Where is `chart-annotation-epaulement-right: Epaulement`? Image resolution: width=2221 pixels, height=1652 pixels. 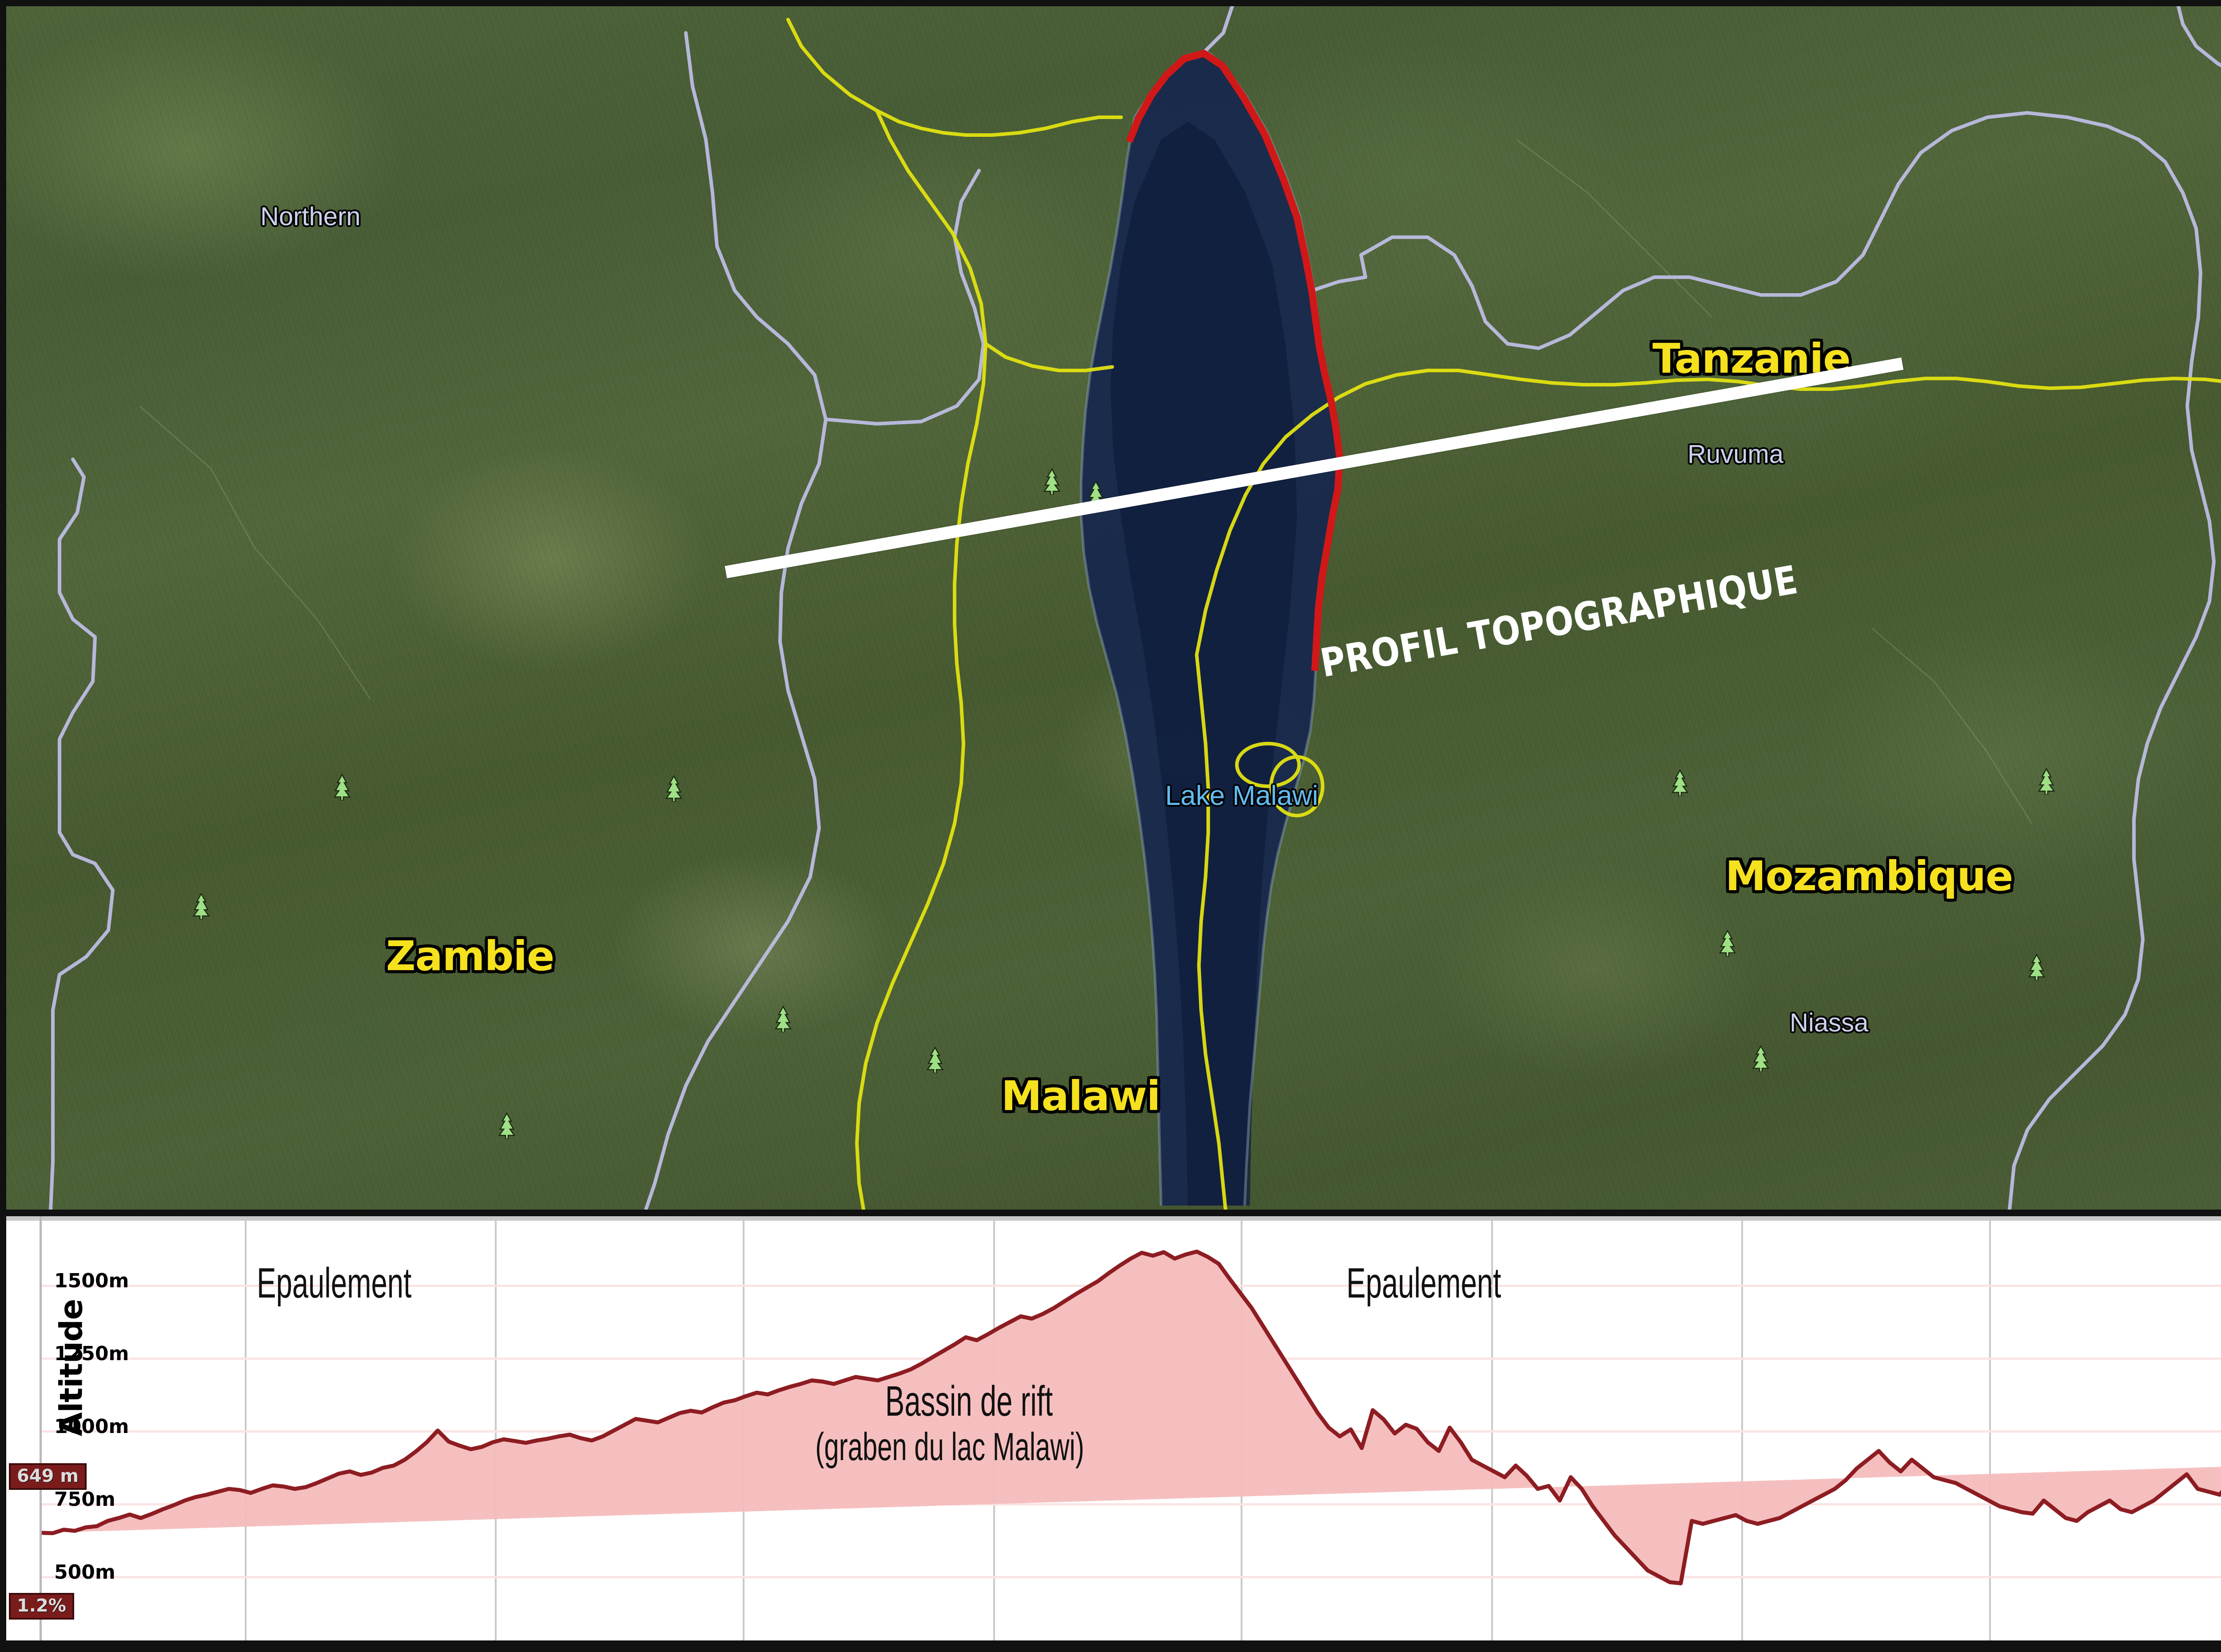
chart-annotation-epaulement-right: Epaulement is located at coordinates (1423, 1283).